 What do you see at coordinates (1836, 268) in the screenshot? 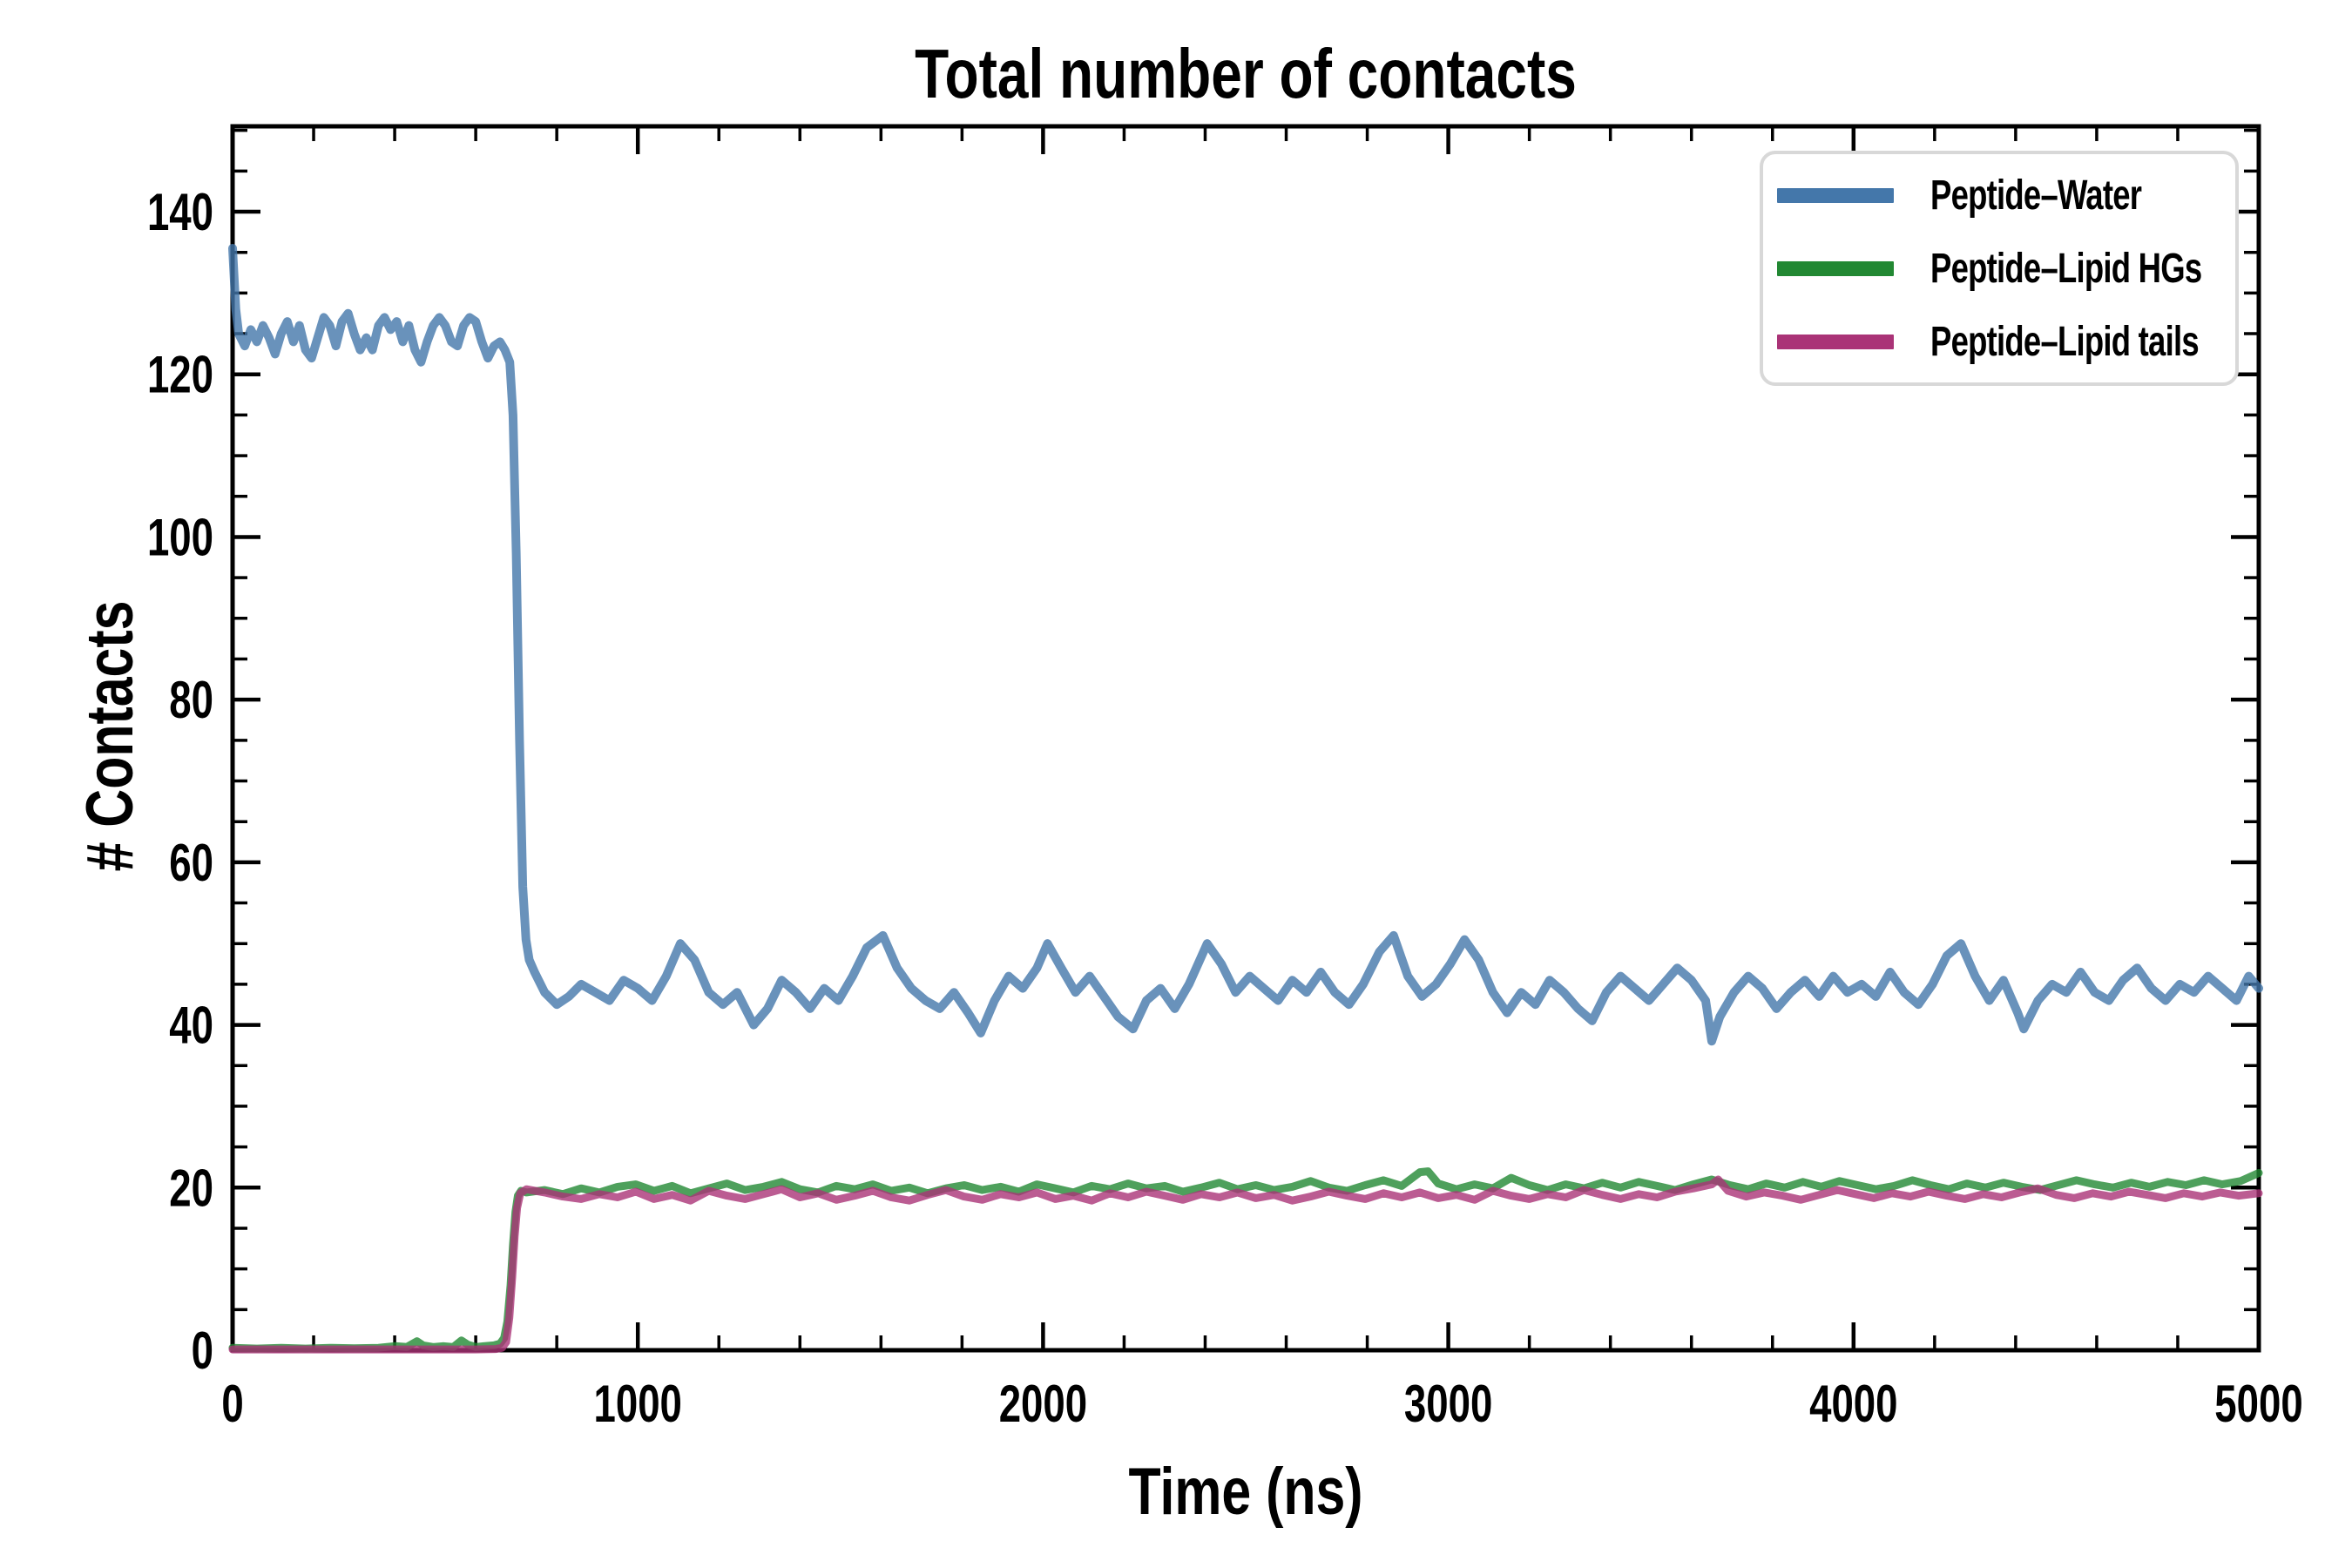
I see `legend-swatch-peptide-lipid-hgs` at bounding box center [1836, 268].